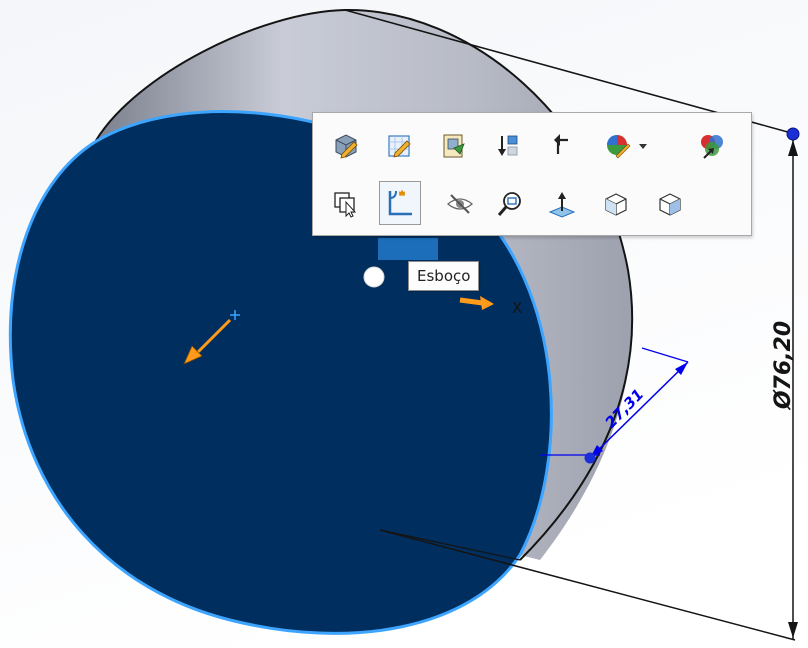 This screenshot has height=648, width=808. What do you see at coordinates (783, 366) in the screenshot?
I see `diameter-dimension-label: Ø76,20` at bounding box center [783, 366].